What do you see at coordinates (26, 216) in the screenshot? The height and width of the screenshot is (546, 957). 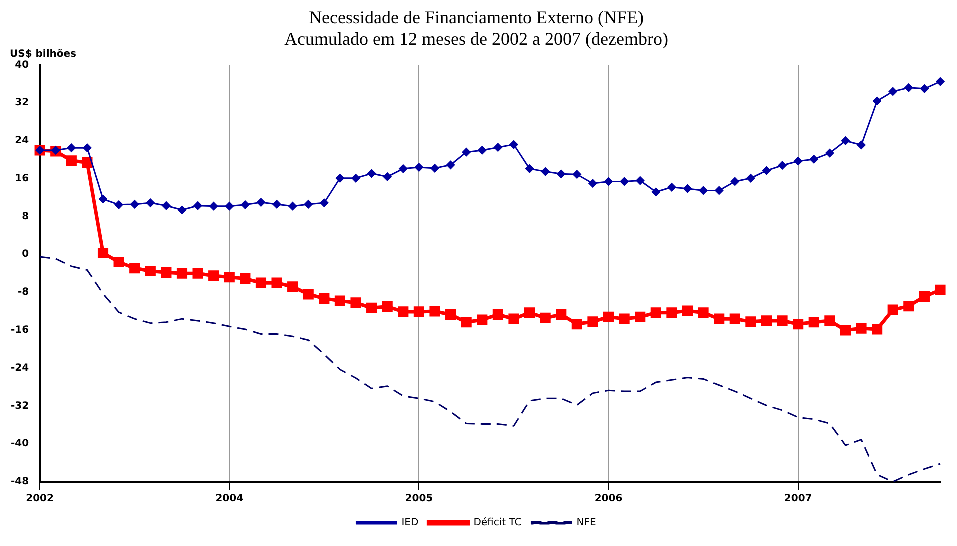 I see `y-tick-label: 8` at bounding box center [26, 216].